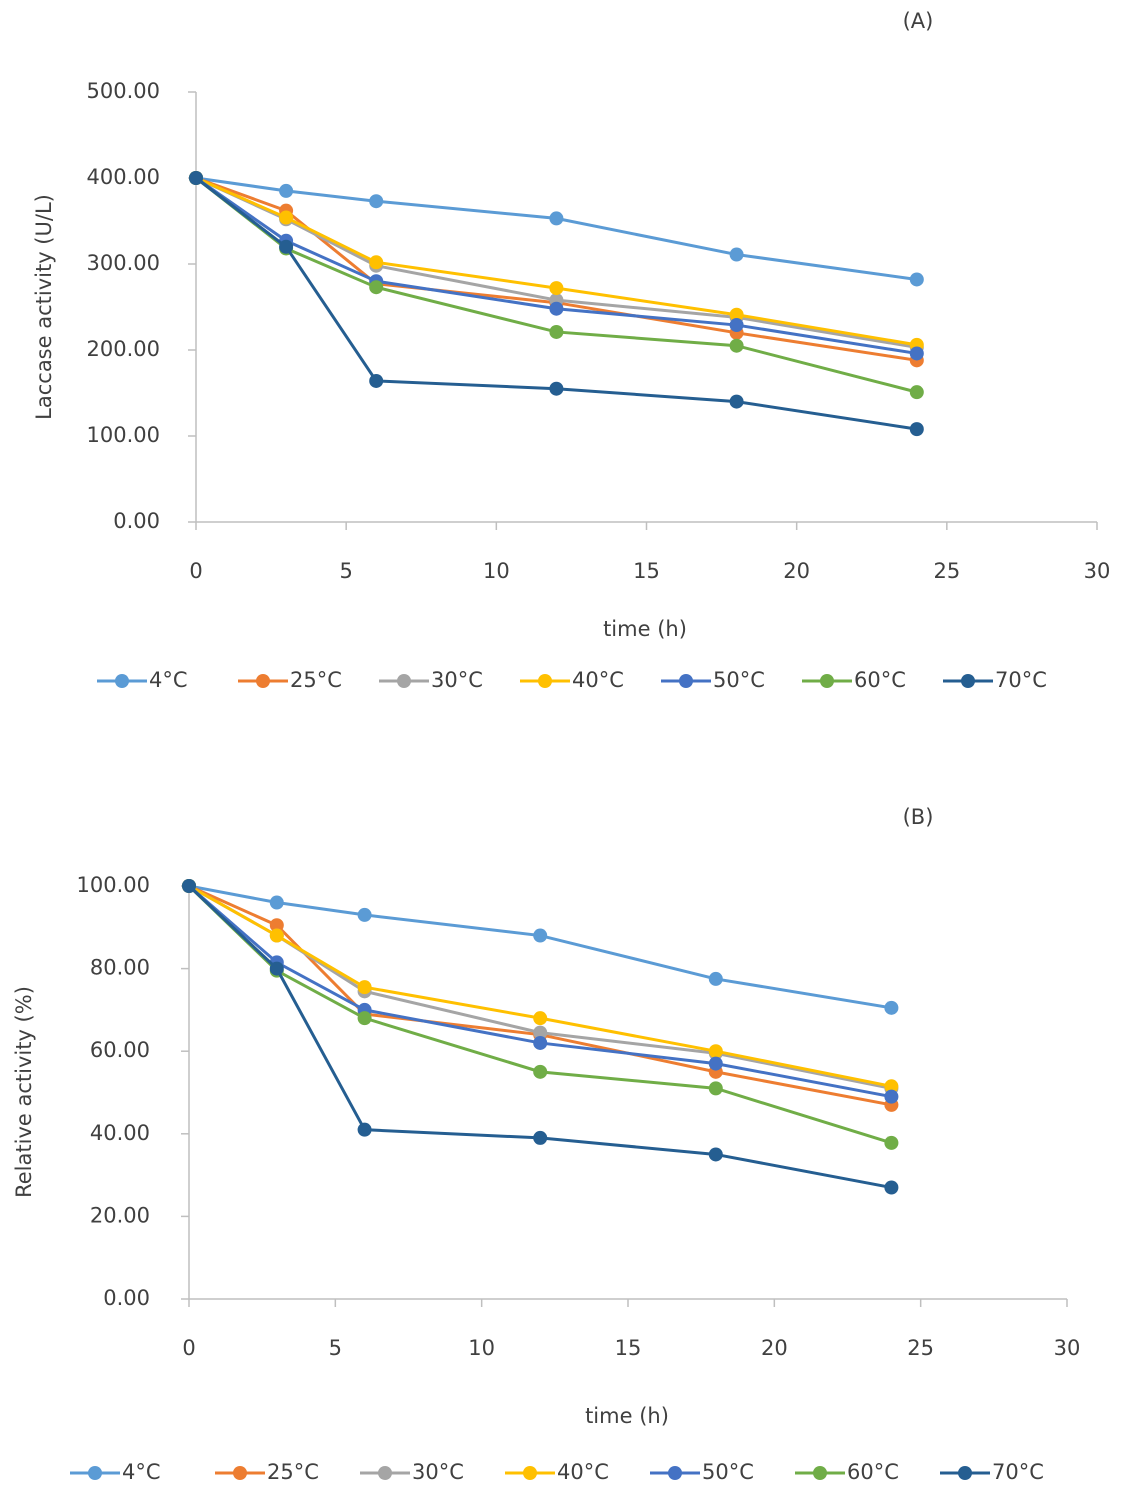  Describe the element at coordinates (44, 307) in the screenshot. I see `y-axis-label: Laccase activity (U/L)` at that location.